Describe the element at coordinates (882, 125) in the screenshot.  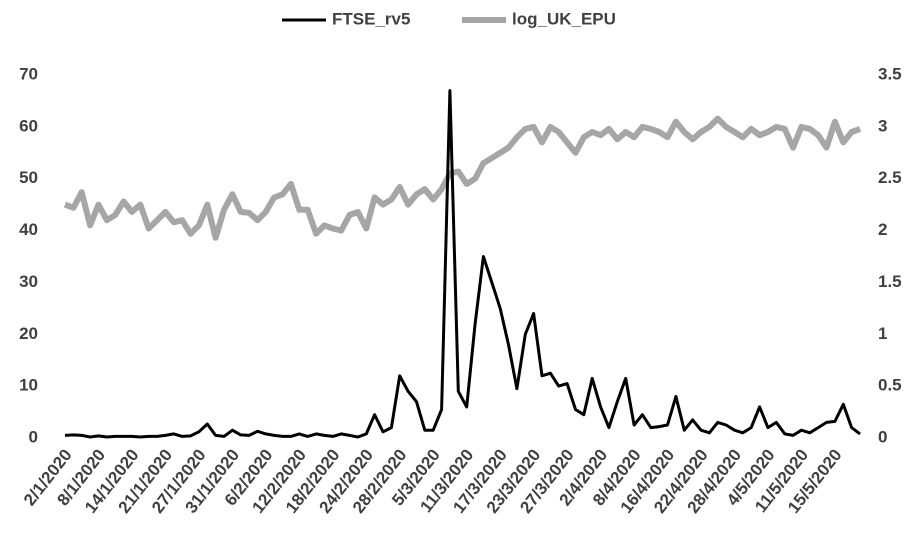
I see `y2-tick-label: 3` at that location.